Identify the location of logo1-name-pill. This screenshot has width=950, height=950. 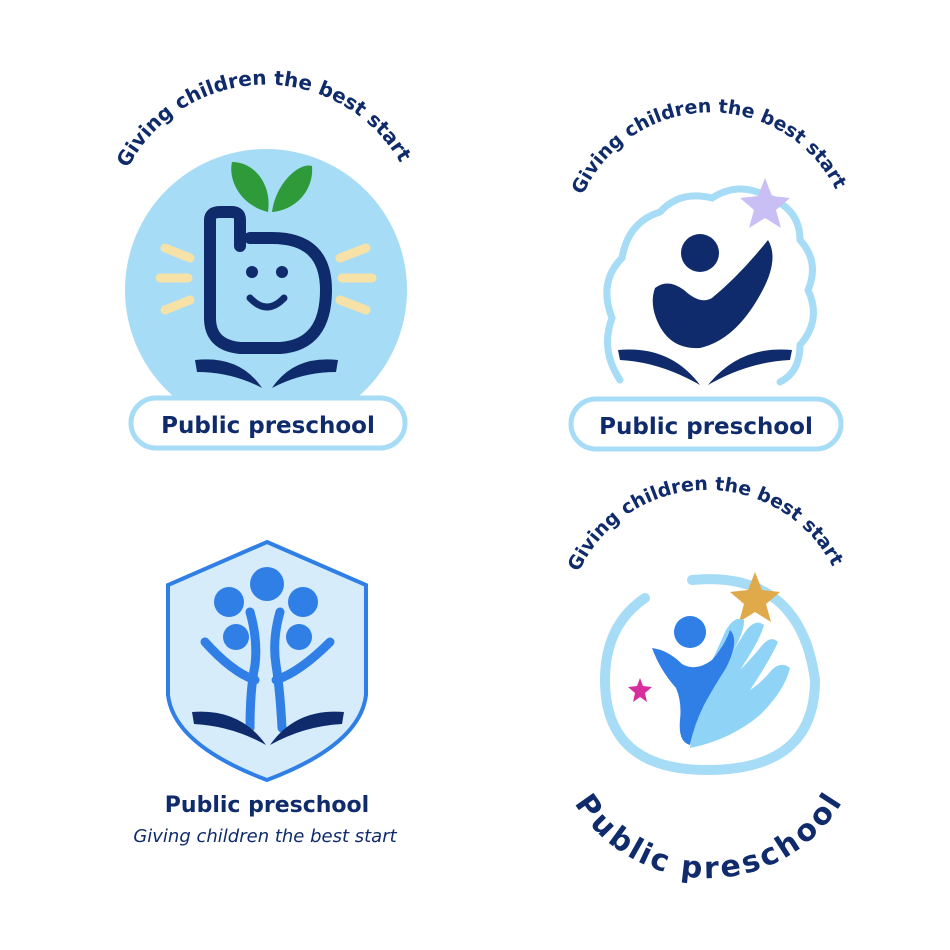
(268, 423).